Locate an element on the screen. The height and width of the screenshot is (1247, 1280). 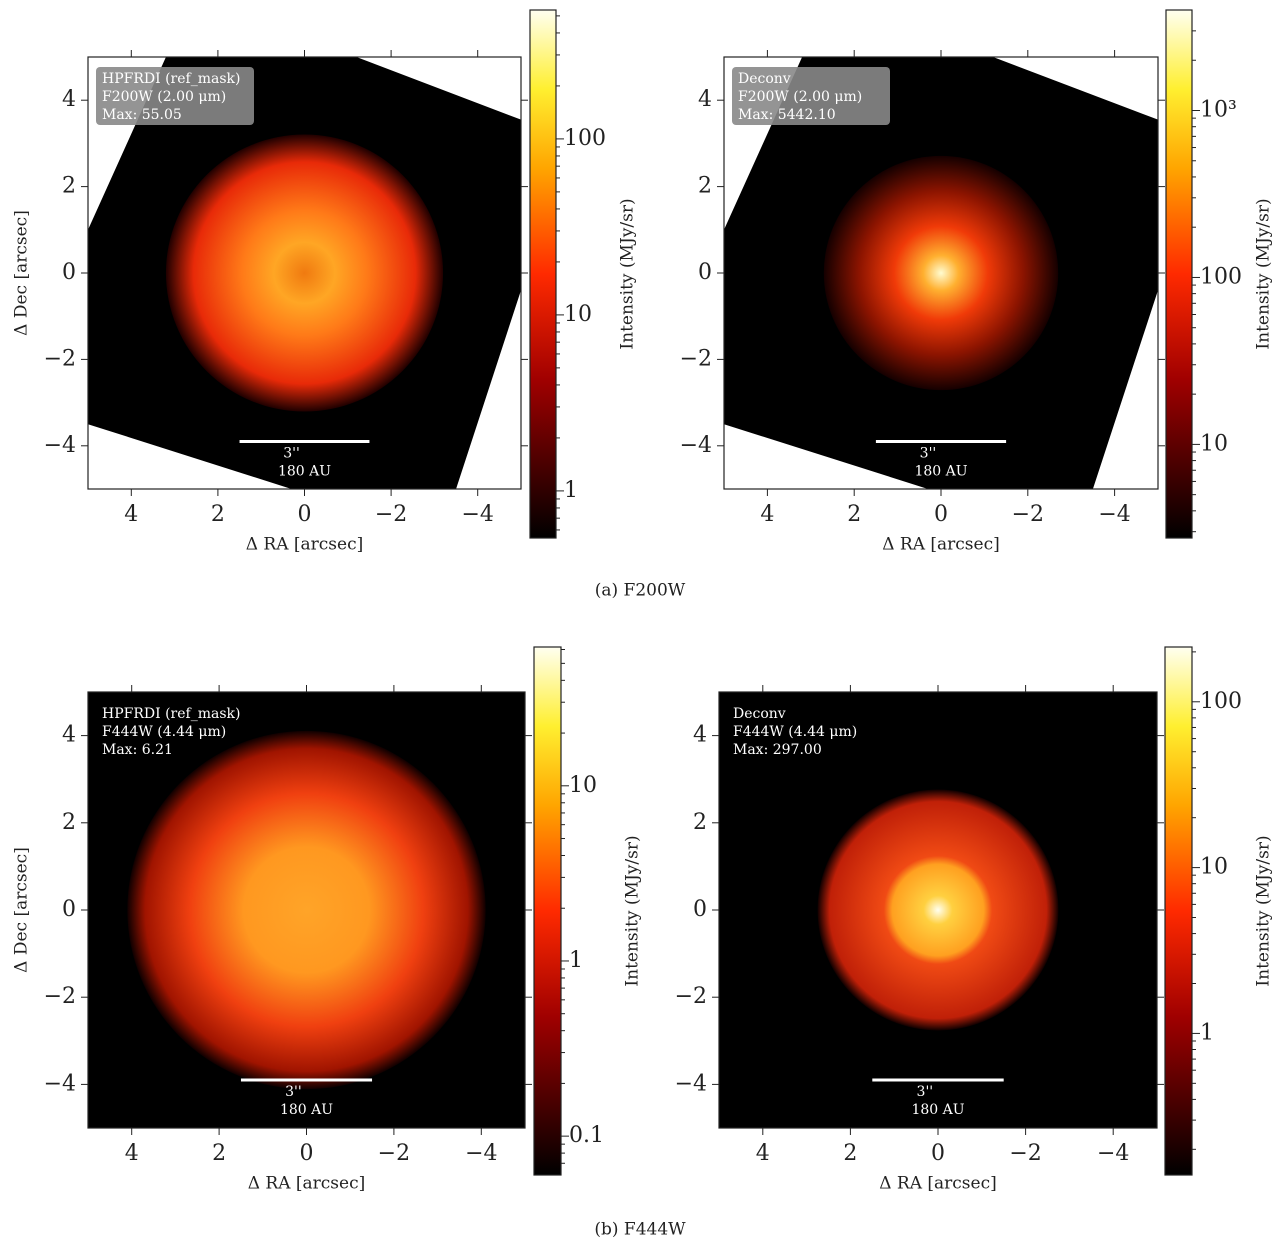
annotation: Max: 297.00 is located at coordinates (777, 750).